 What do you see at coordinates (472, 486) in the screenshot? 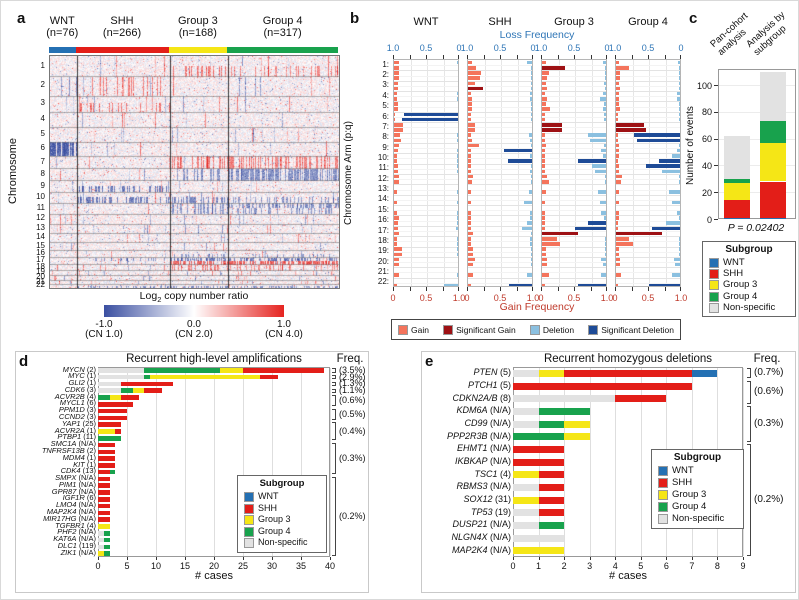
I see `gene-name: RBMS3` at bounding box center [472, 486].